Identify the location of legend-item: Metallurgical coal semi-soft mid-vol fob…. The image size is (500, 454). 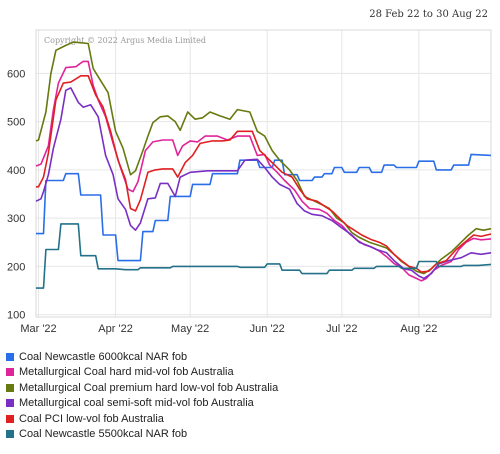
(142, 404).